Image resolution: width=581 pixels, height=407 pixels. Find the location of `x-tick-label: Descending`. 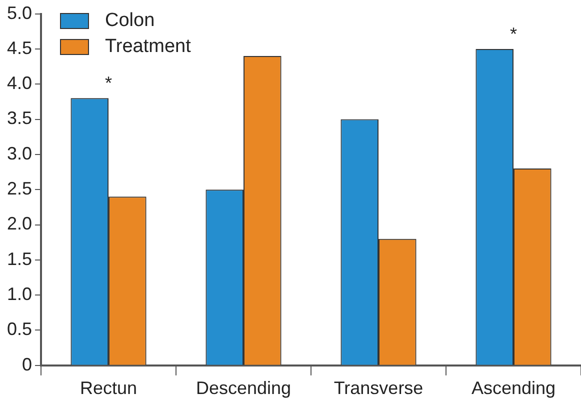

x-tick-label: Descending is located at coordinates (244, 388).